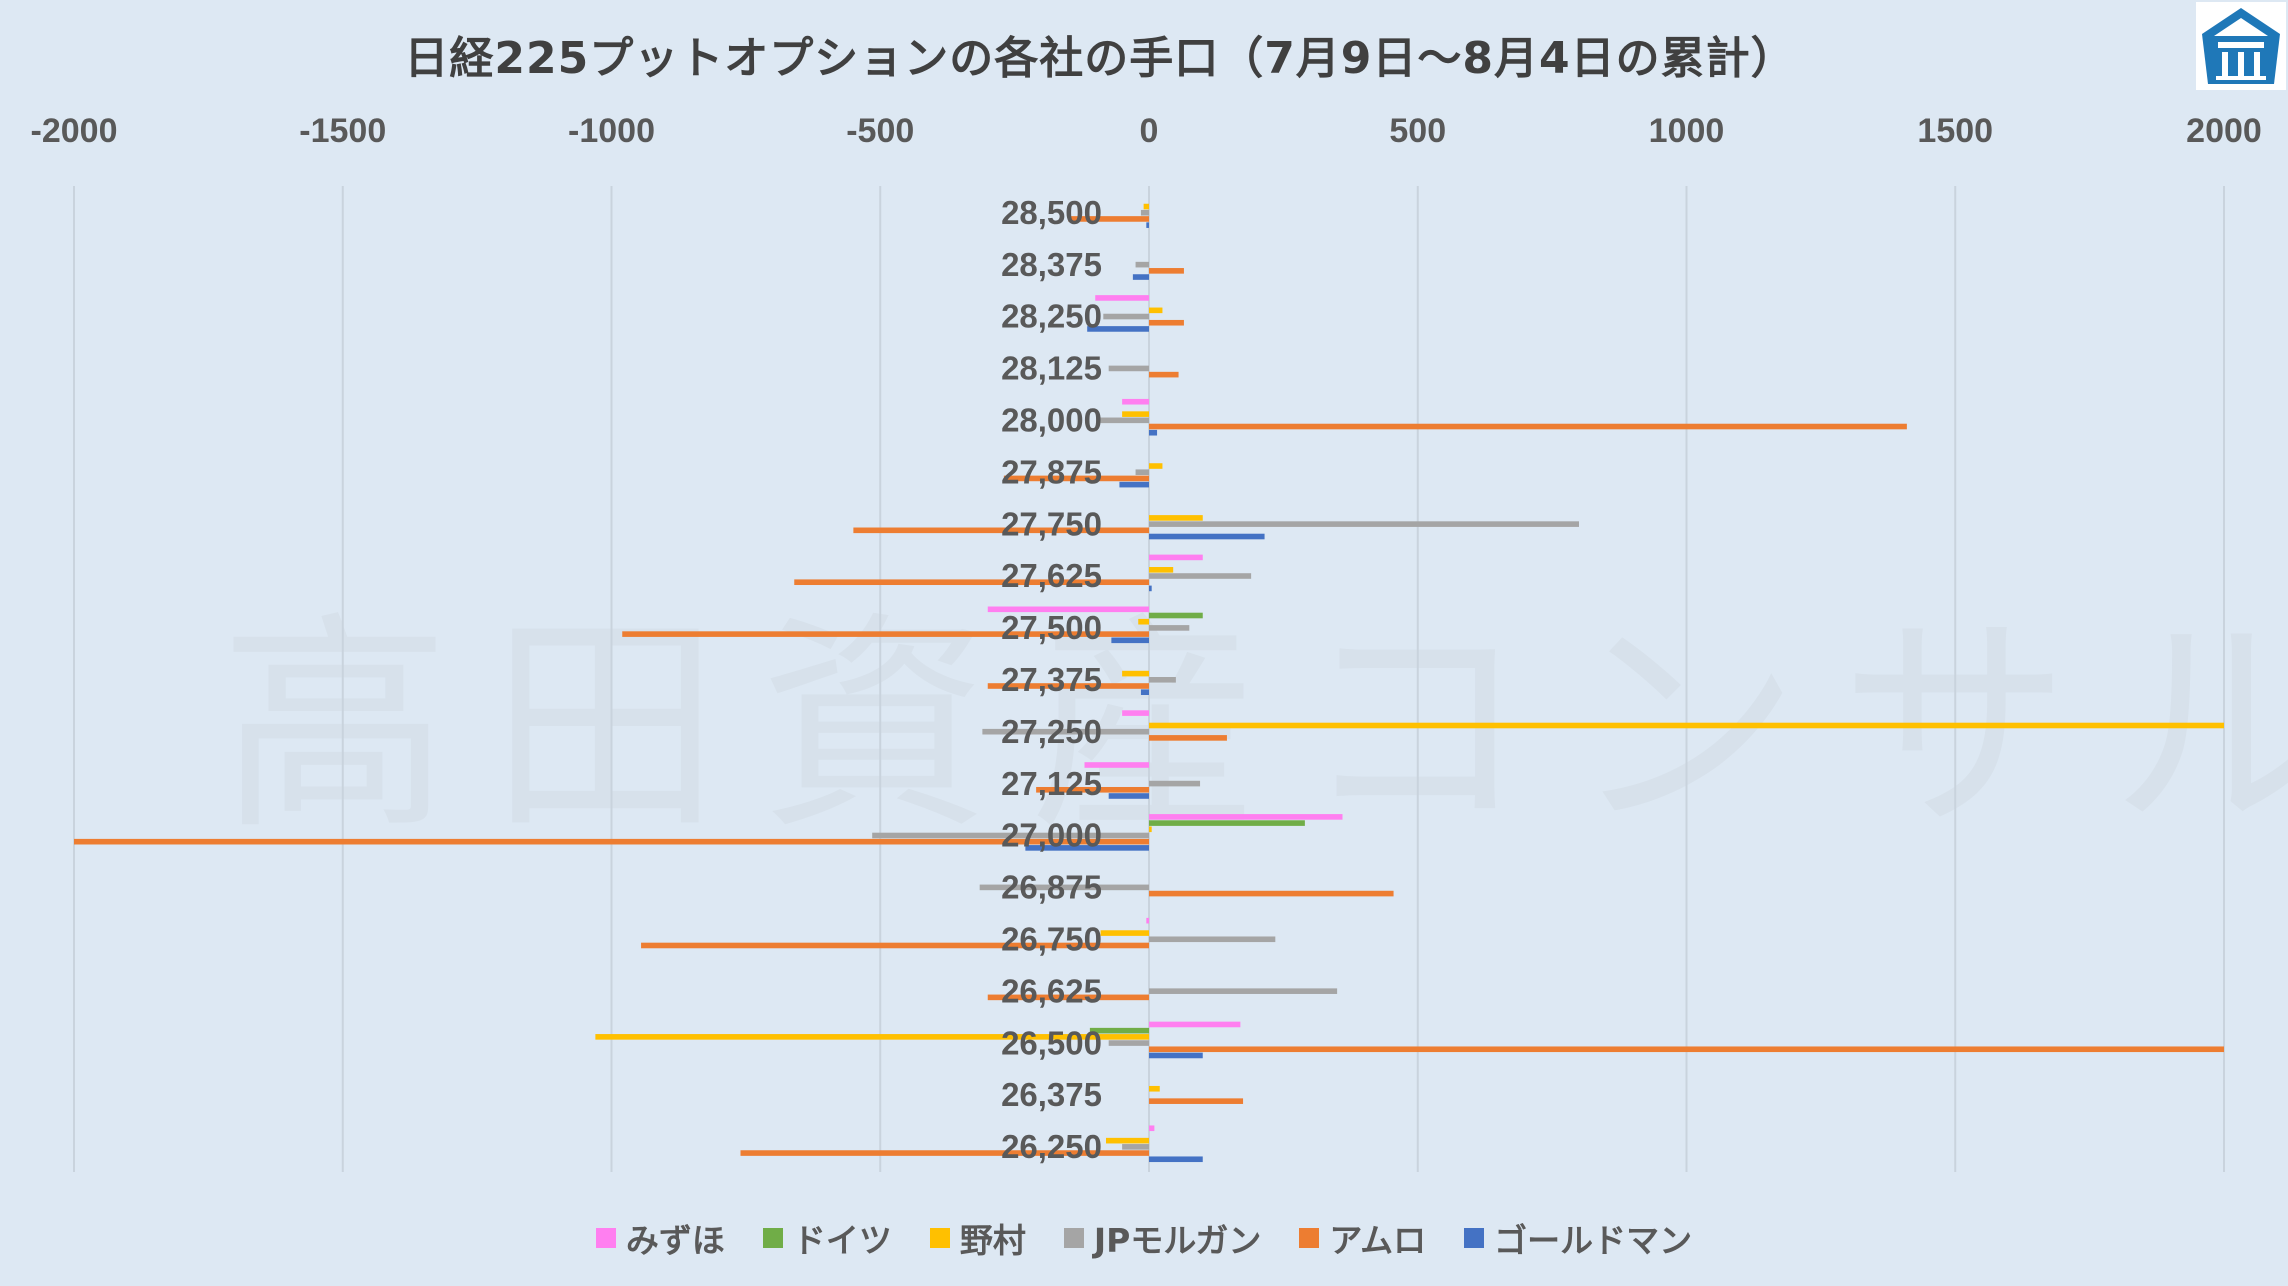 This screenshot has width=2288, height=1286. Describe the element at coordinates (1051, 212) in the screenshot. I see `category-label: 28,500` at that location.